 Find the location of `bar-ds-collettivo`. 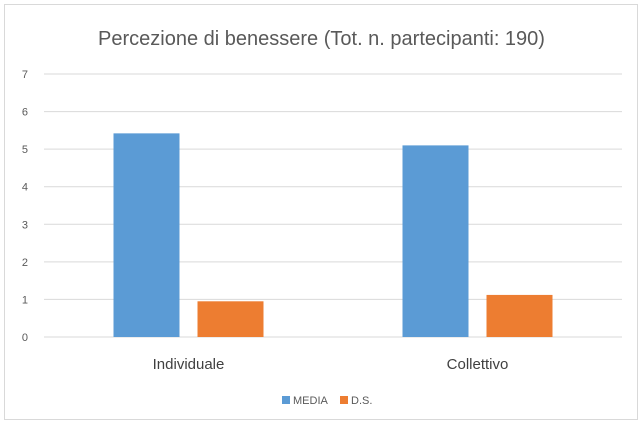

bar-ds-collettivo is located at coordinates (519, 315).